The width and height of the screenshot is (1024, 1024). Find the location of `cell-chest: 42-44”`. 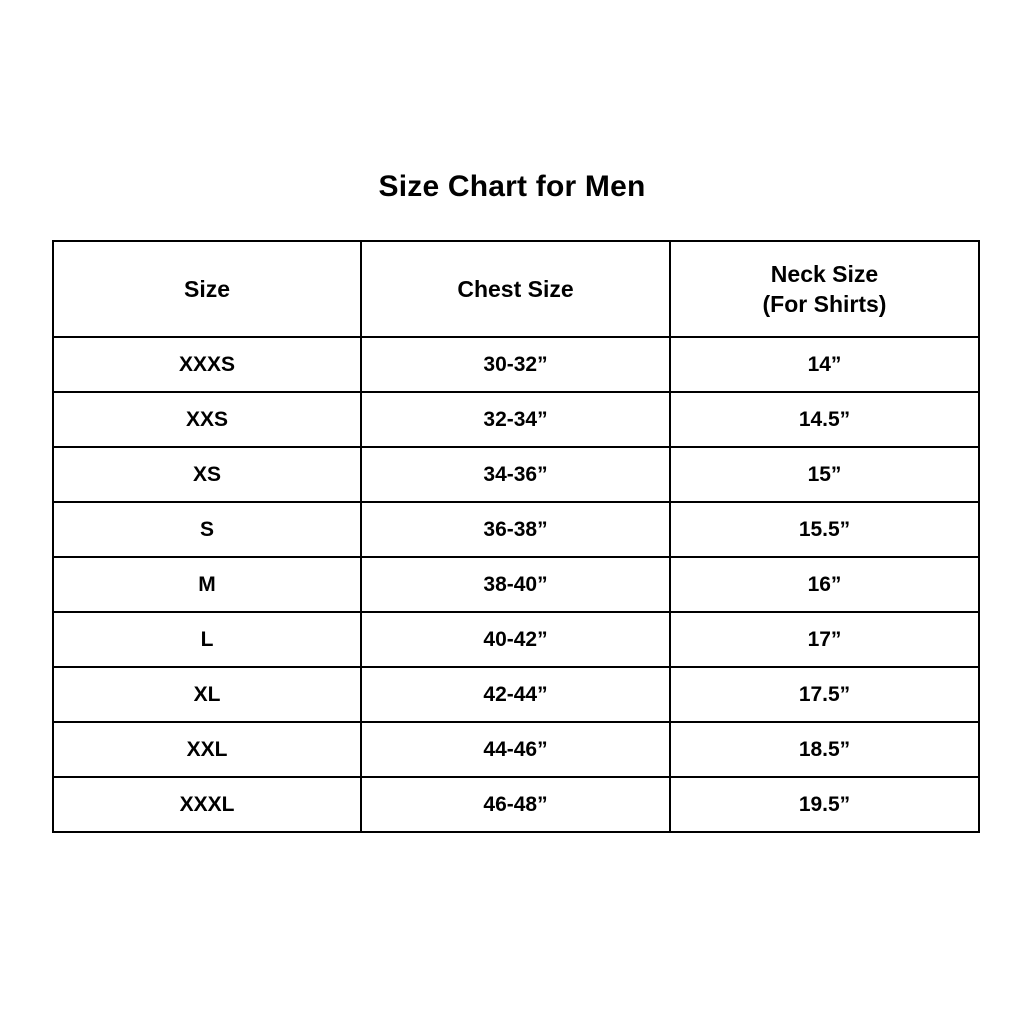

cell-chest: 42-44” is located at coordinates (515, 694).